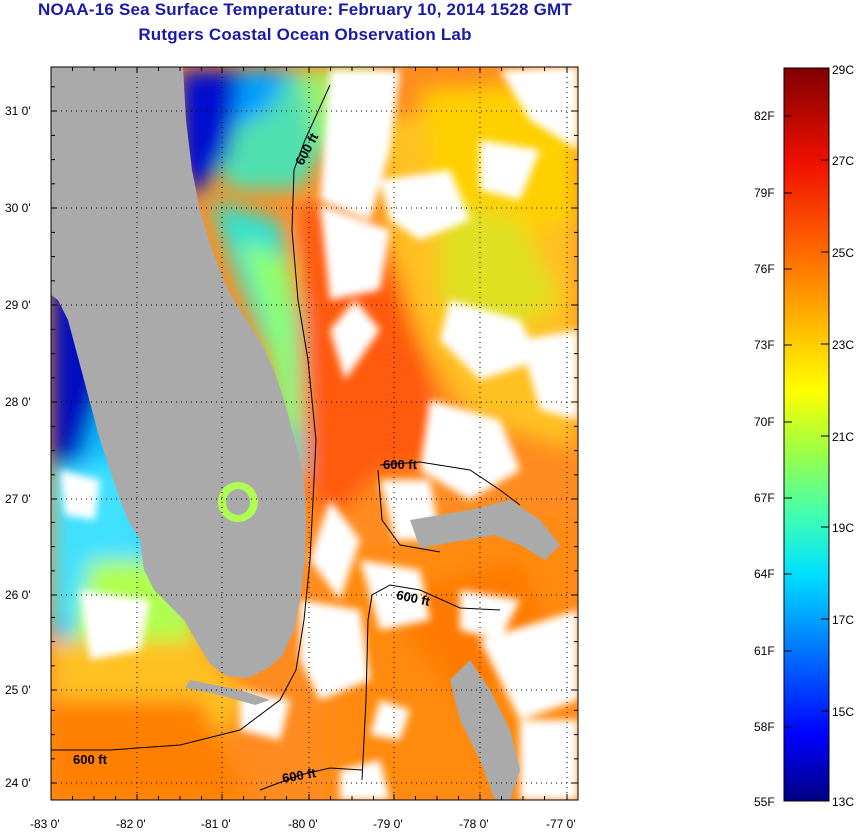  Describe the element at coordinates (299, 775) in the screenshot. I see `contour-label-straits: 600 ft` at that location.